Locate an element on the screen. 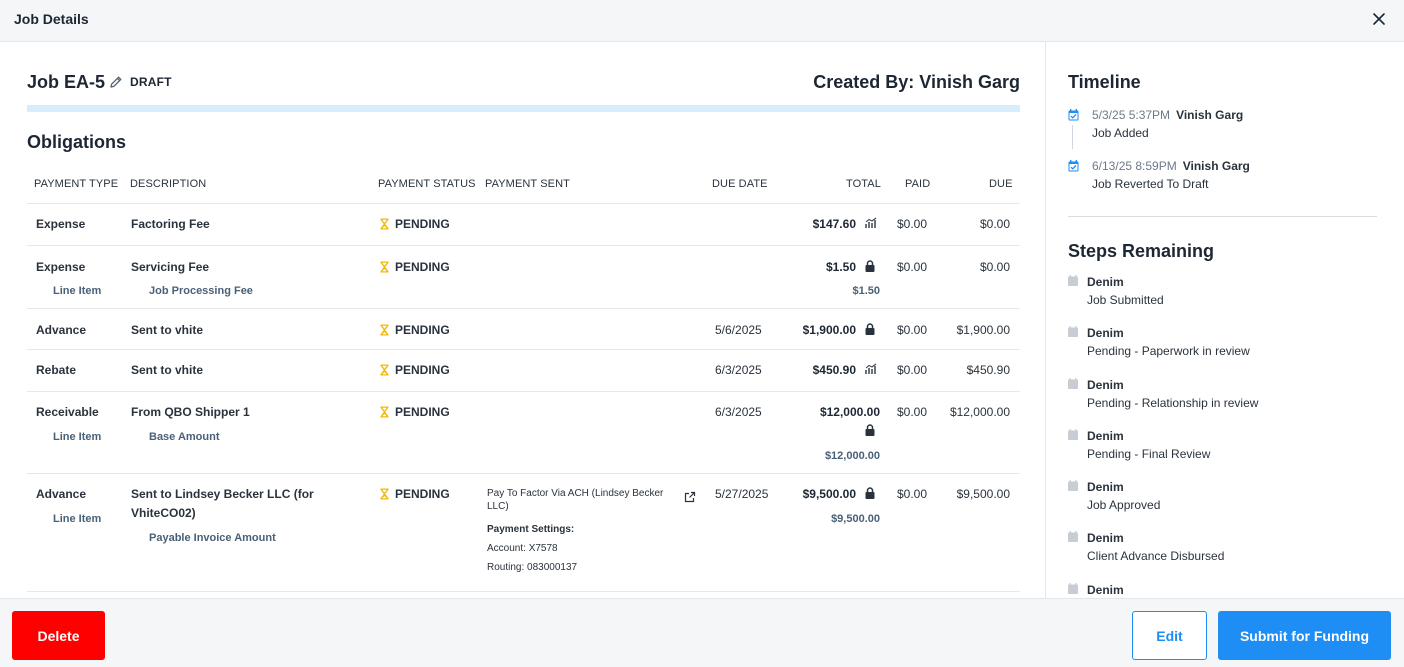 This screenshot has width=1404, height=667. row-line-item-description: Job Processing Fee is located at coordinates (201, 291).